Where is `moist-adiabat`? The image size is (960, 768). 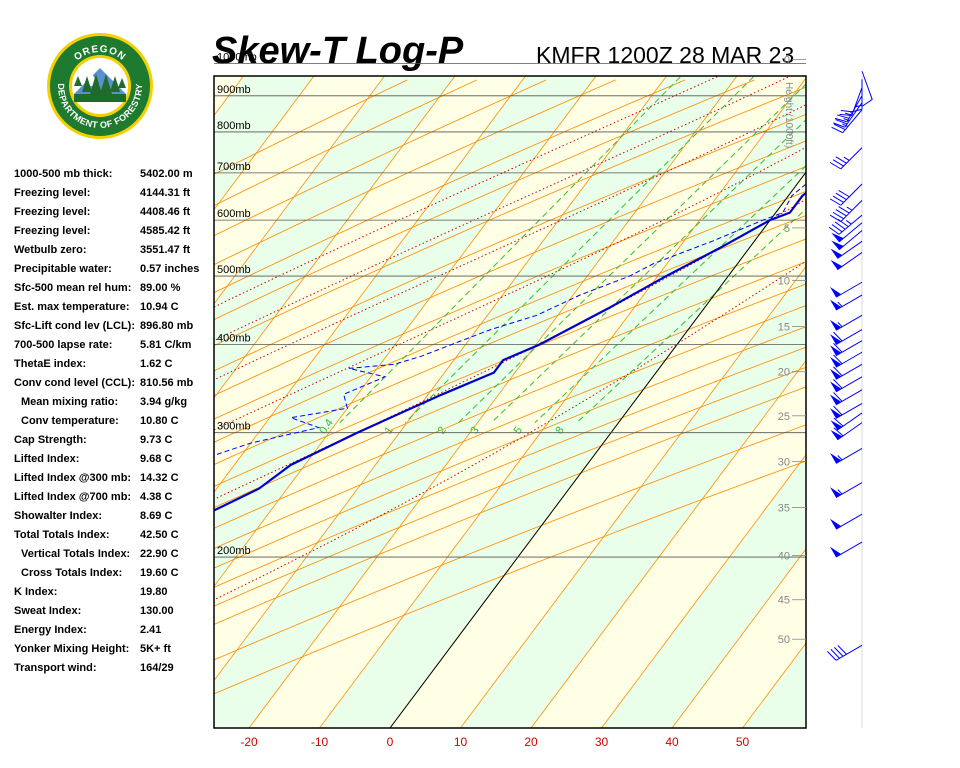 moist-adiabat is located at coordinates (901, 56).